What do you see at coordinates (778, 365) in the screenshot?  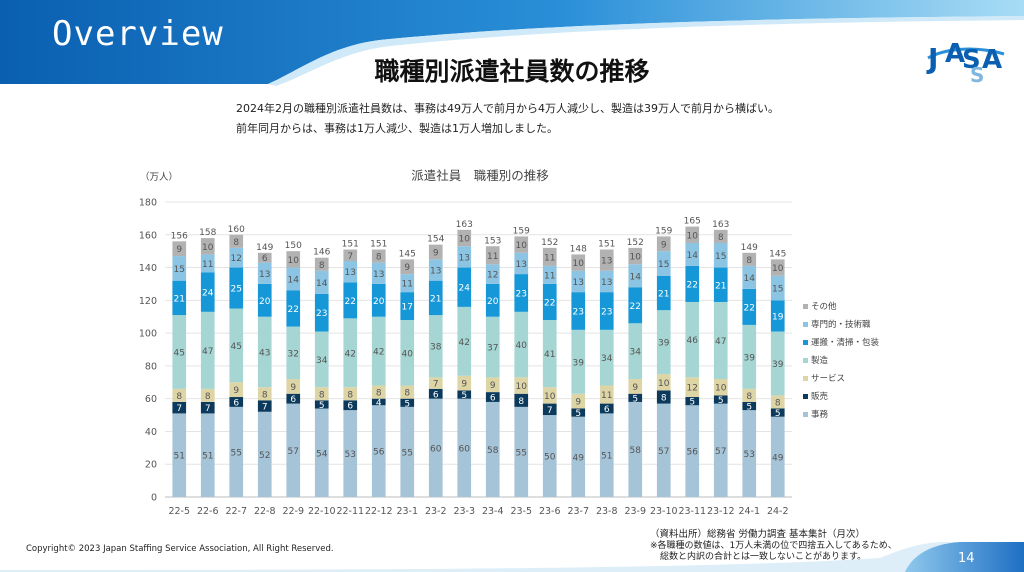 I see `data-label: 39` at bounding box center [778, 365].